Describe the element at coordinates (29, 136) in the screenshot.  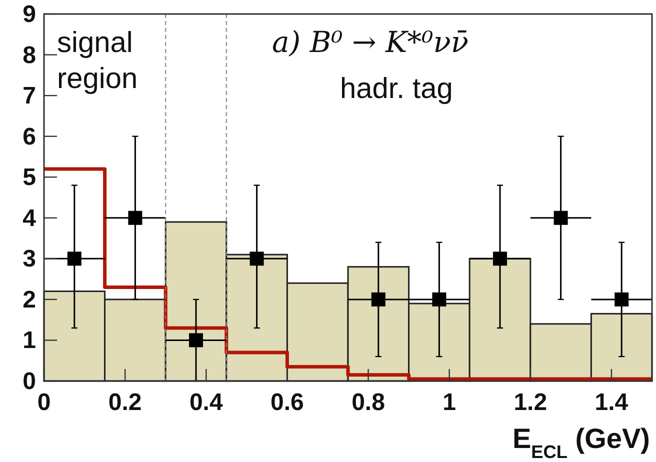
I see `y-tick-label: 6` at that location.